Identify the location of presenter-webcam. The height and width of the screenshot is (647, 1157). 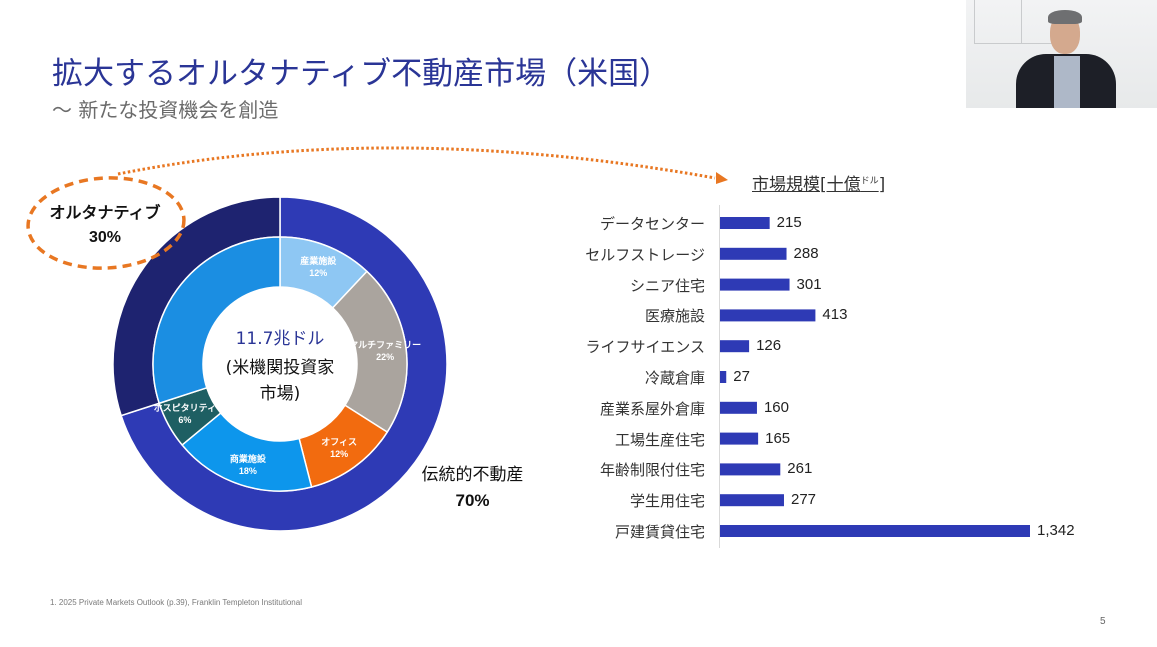
(1061, 54).